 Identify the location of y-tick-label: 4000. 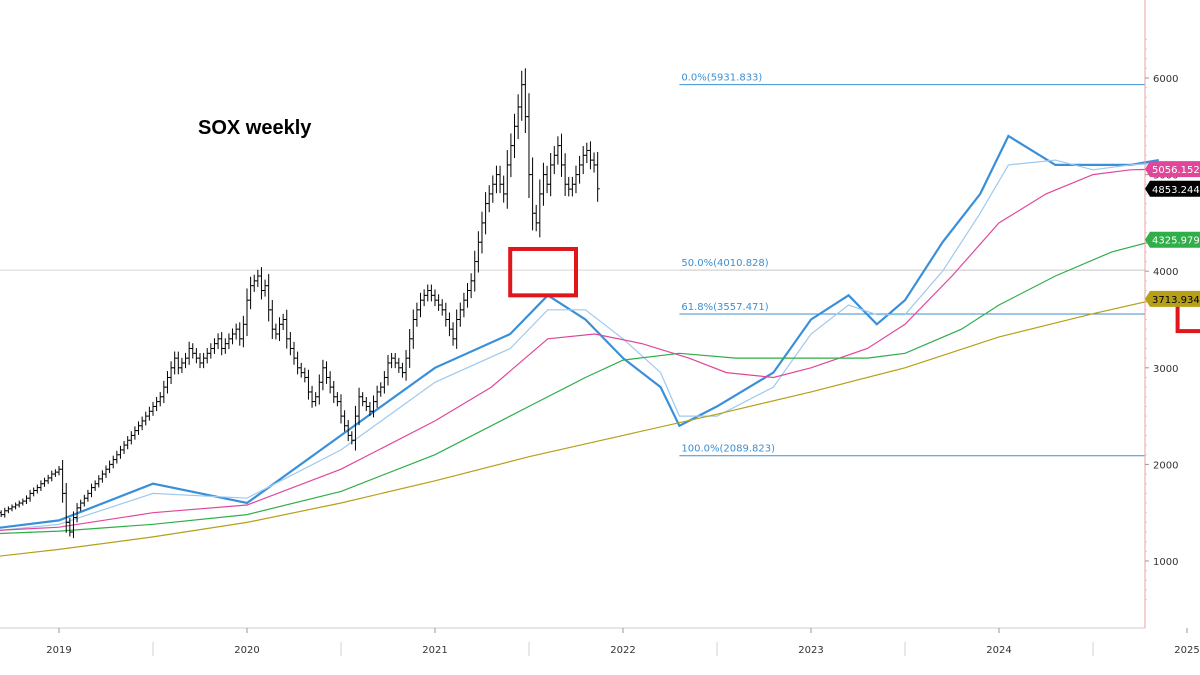
(1165, 272).